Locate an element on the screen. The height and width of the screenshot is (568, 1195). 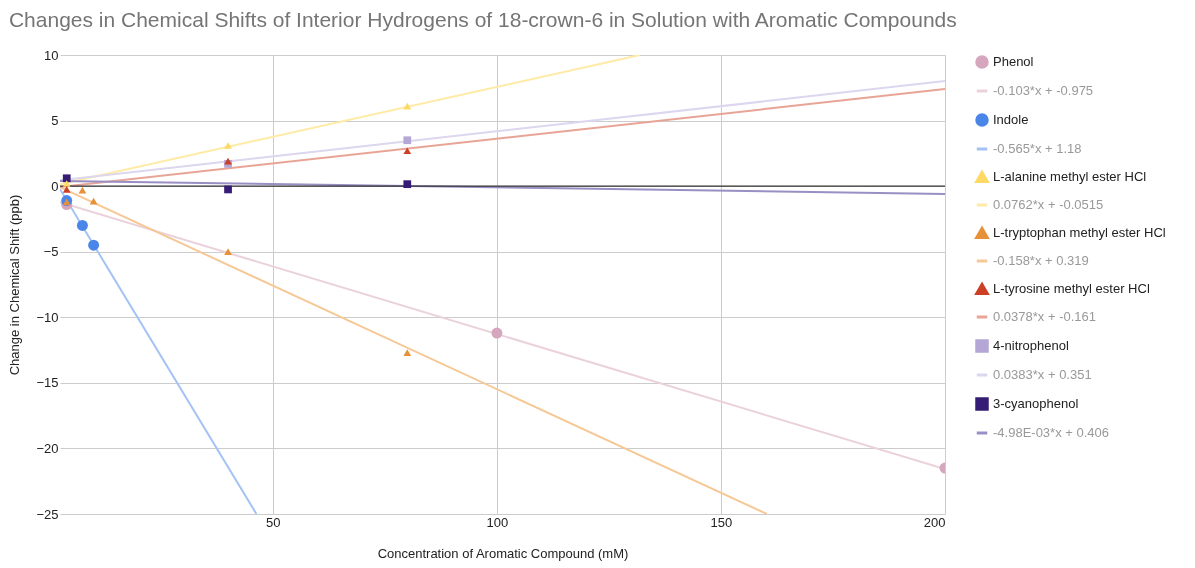
x-tick-label: 200 is located at coordinates (934, 522).